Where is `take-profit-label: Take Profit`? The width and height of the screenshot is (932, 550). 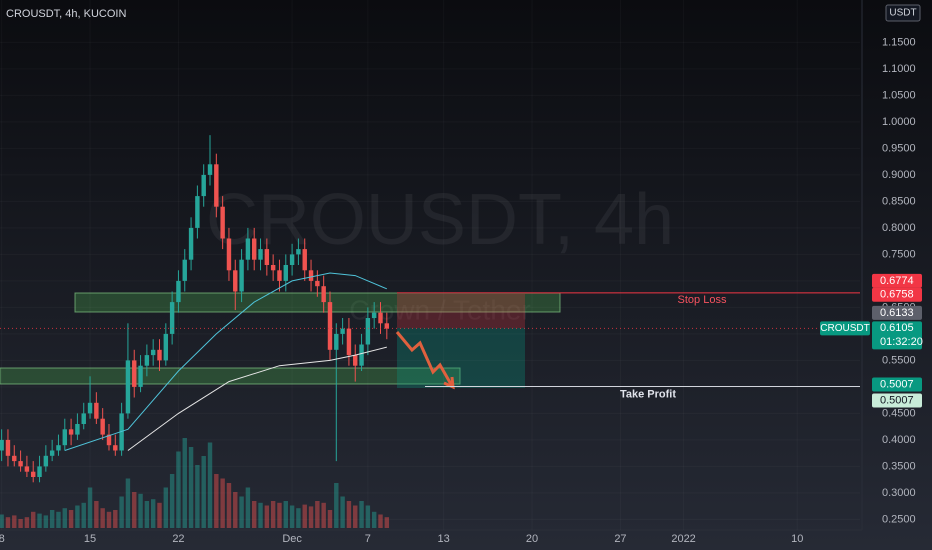 take-profit-label: Take Profit is located at coordinates (648, 394).